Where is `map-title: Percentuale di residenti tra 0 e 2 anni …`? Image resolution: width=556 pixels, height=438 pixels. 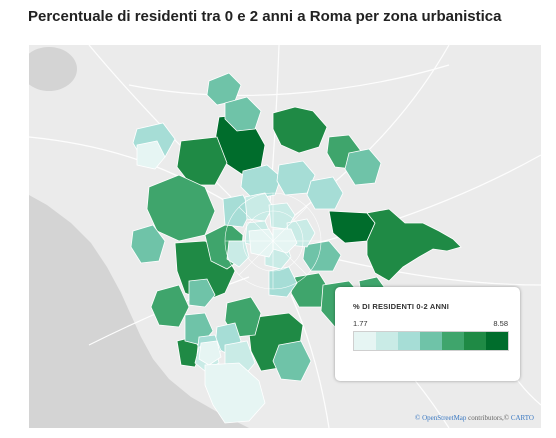
map-title: Percentuale di residenti tra 0 e 2 anni … is located at coordinates (265, 16).